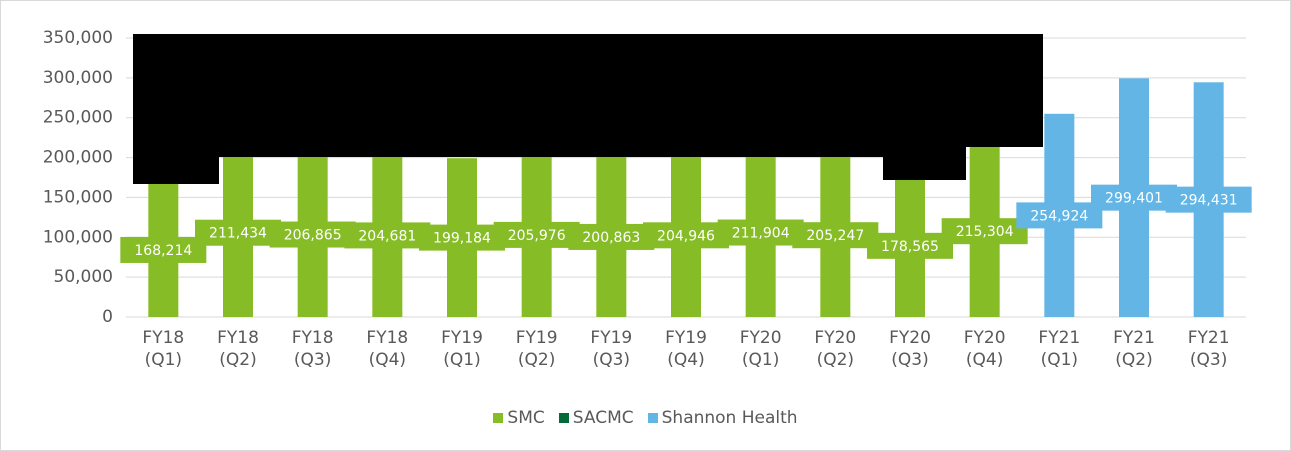 The height and width of the screenshot is (451, 1291). Describe the element at coordinates (83, 277) in the screenshot. I see `y-tick-label: 50,000` at that location.